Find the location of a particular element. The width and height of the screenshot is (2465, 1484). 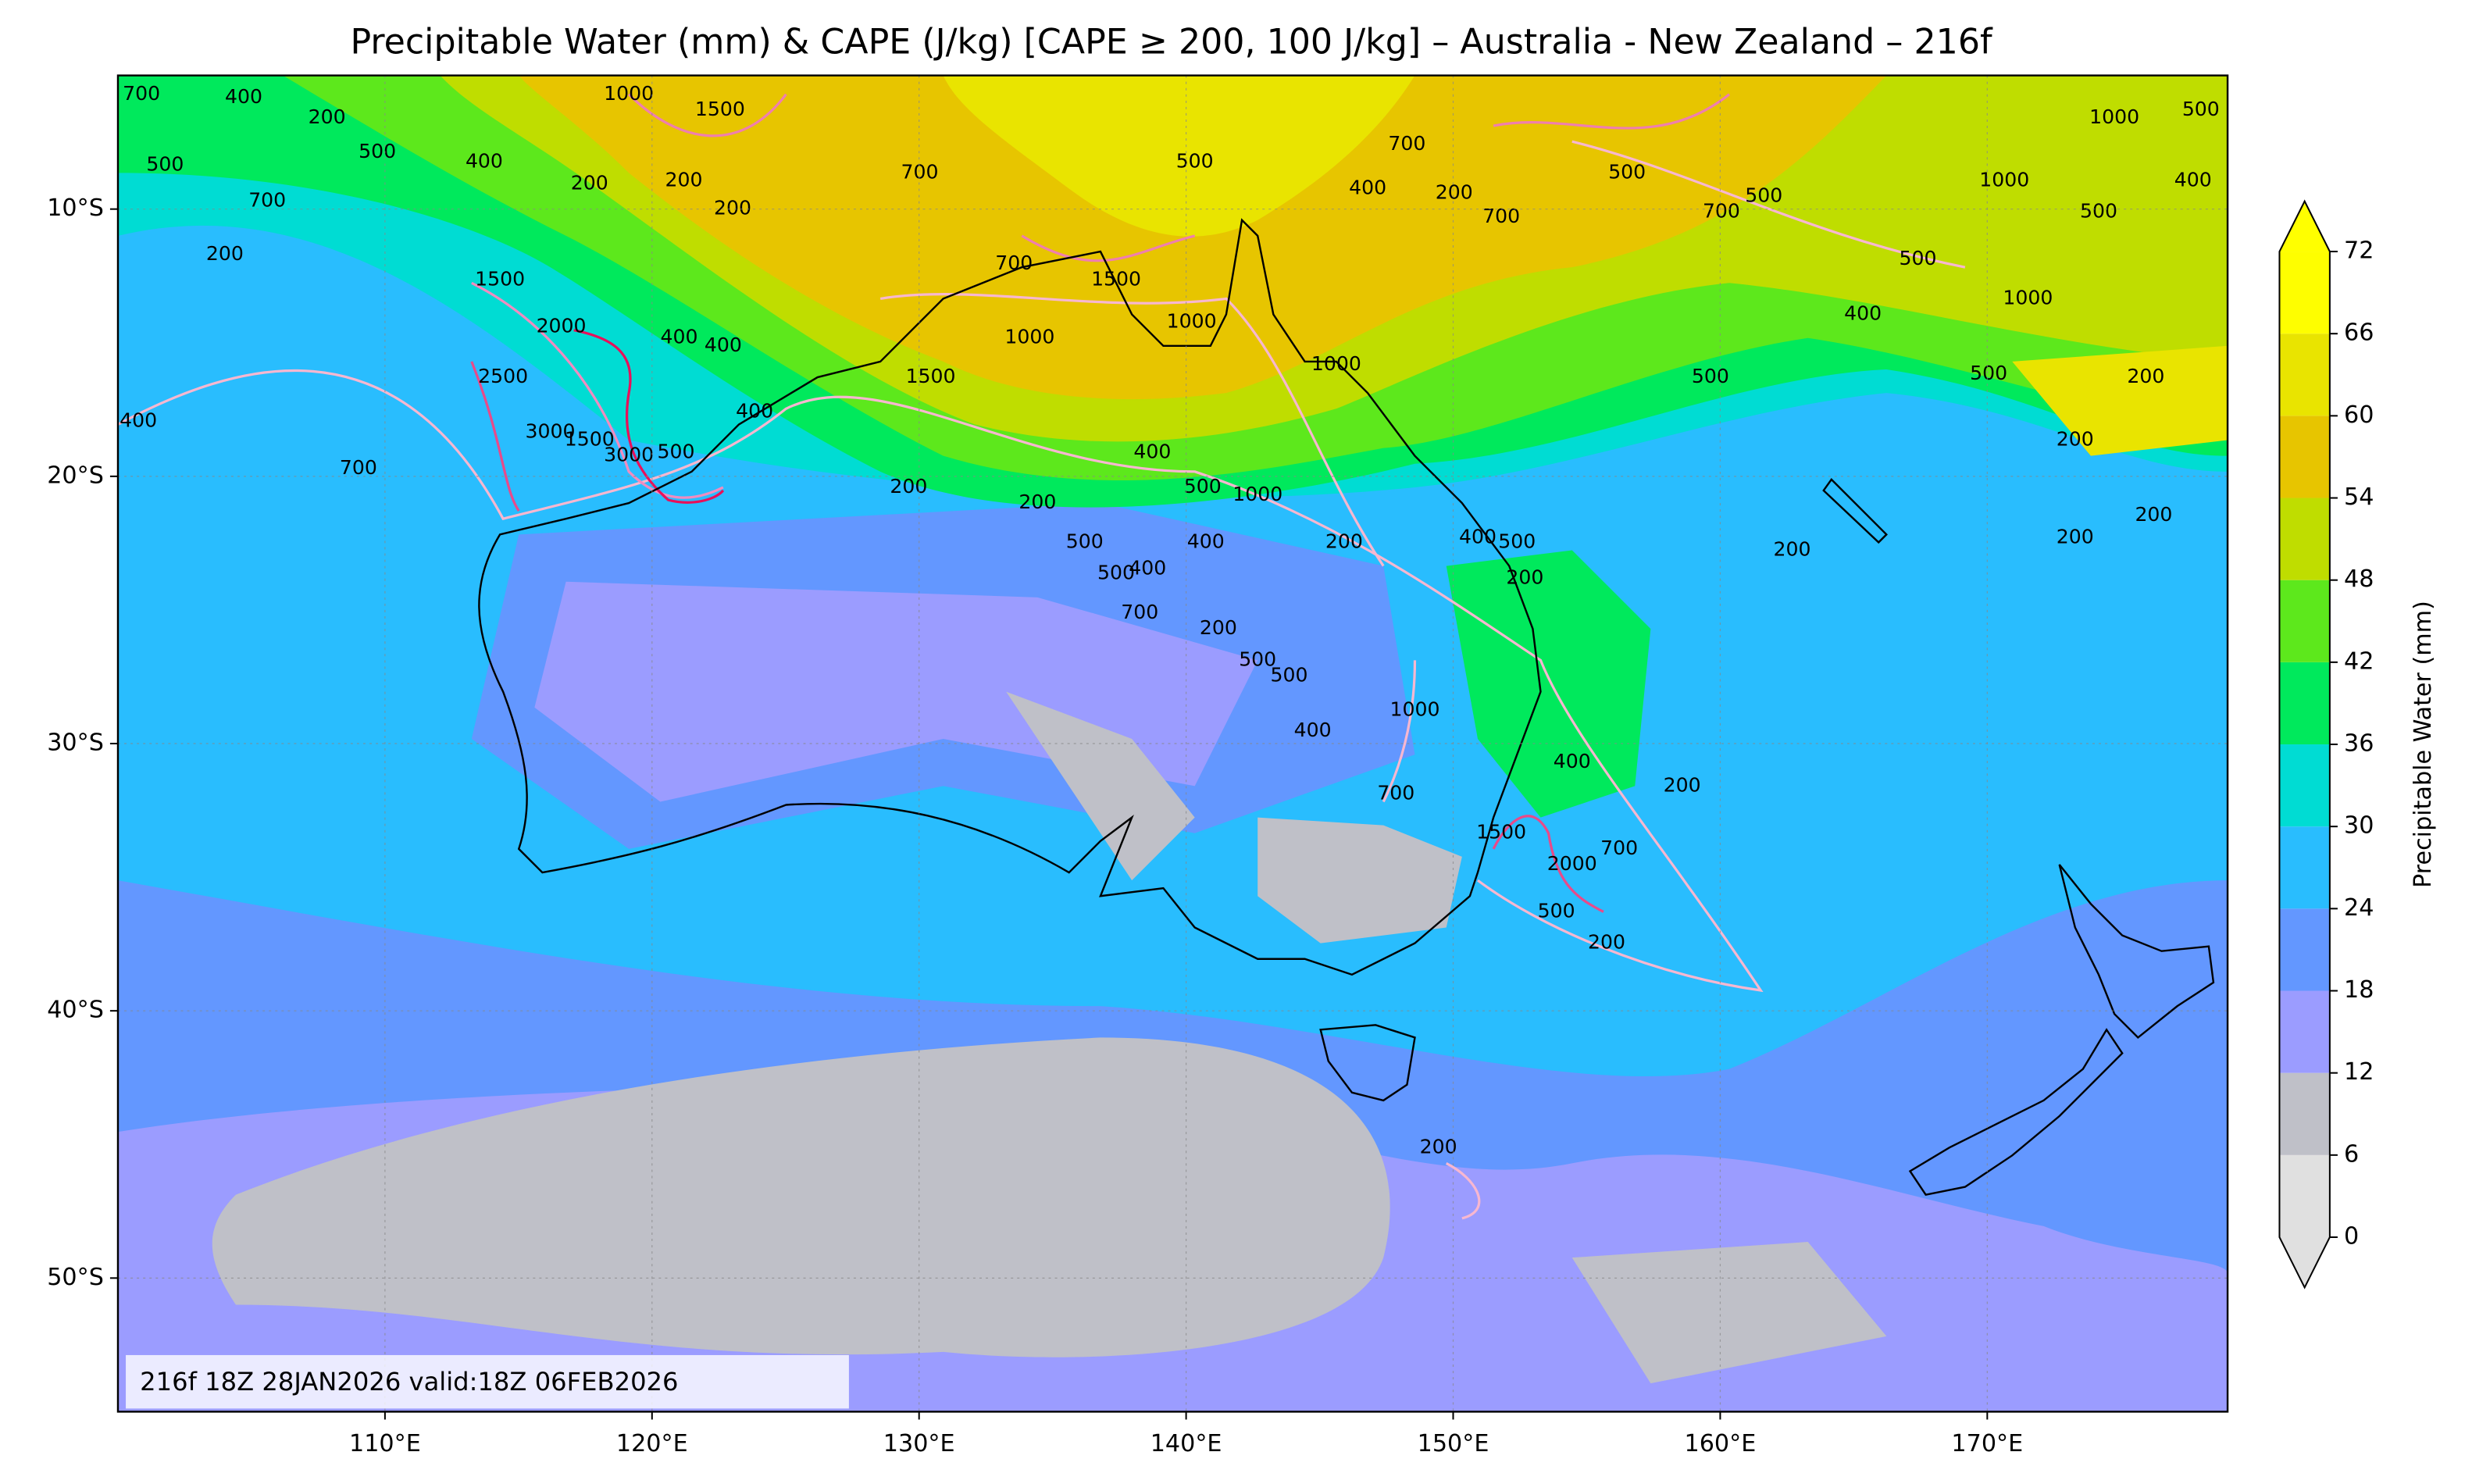

x-tick-label: 140°E is located at coordinates (1186, 1443).